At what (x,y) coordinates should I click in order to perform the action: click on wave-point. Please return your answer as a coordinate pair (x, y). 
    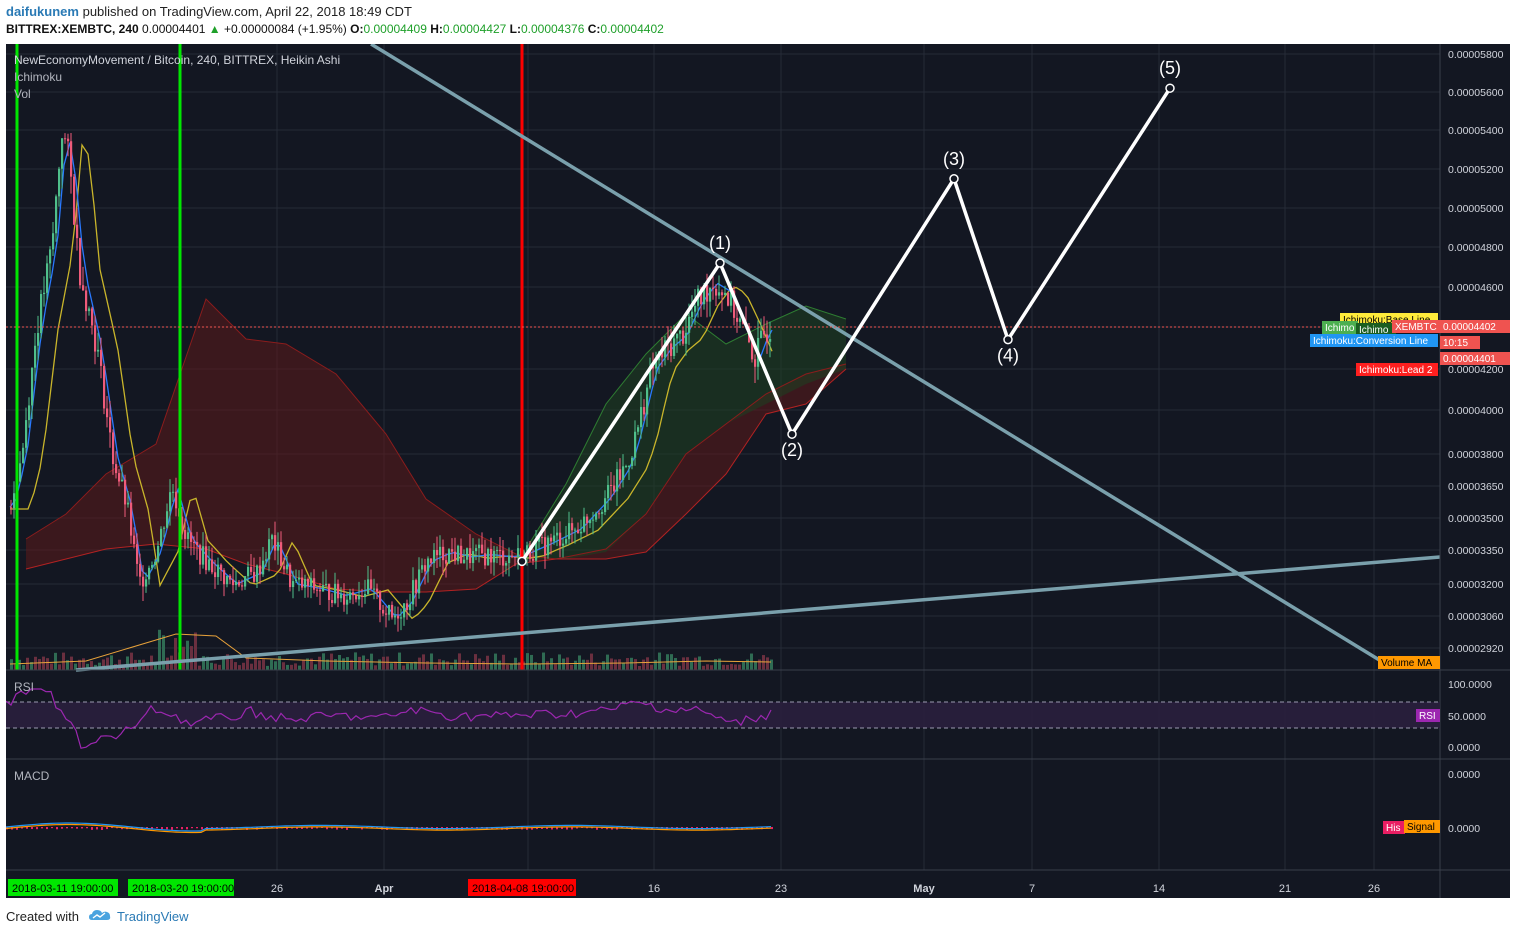
    Looking at the image, I should click on (1008, 339).